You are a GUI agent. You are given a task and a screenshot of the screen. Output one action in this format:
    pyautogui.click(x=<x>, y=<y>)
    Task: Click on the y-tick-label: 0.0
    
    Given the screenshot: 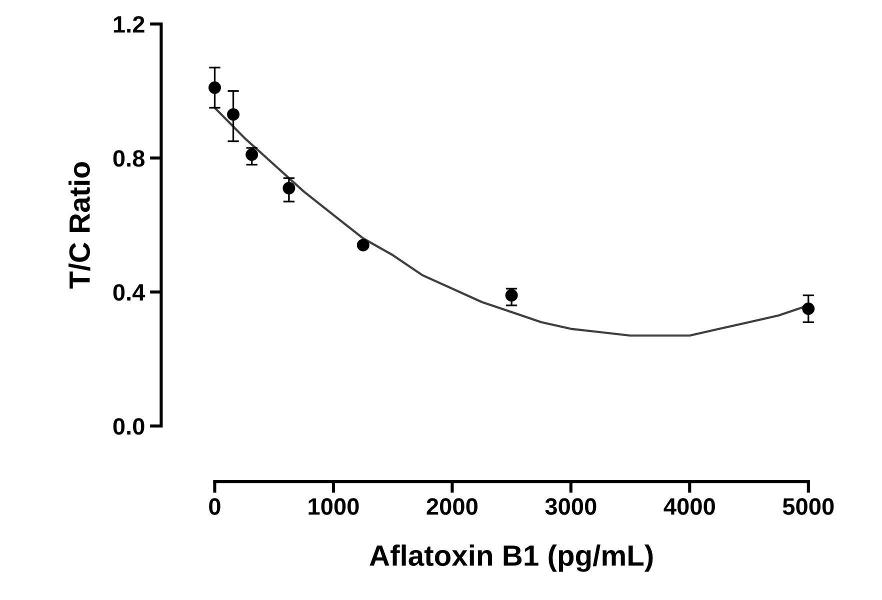 What is the action you would take?
    pyautogui.click(x=128, y=426)
    